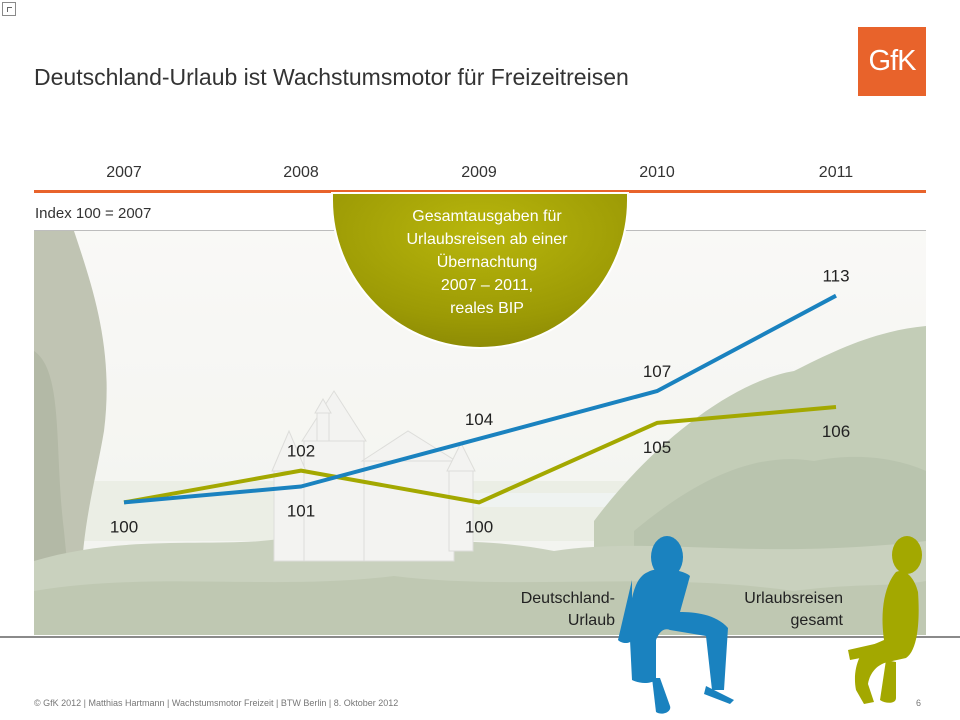 Image resolution: width=960 pixels, height=720 pixels. I want to click on slide-corner-icon, so click(9, 9).